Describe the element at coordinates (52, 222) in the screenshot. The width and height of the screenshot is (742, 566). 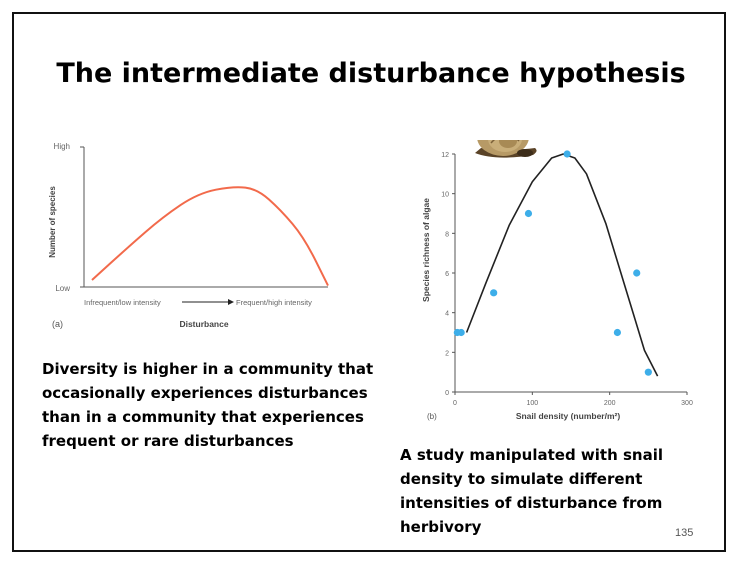
I see `y-axis-label: Number of species` at that location.